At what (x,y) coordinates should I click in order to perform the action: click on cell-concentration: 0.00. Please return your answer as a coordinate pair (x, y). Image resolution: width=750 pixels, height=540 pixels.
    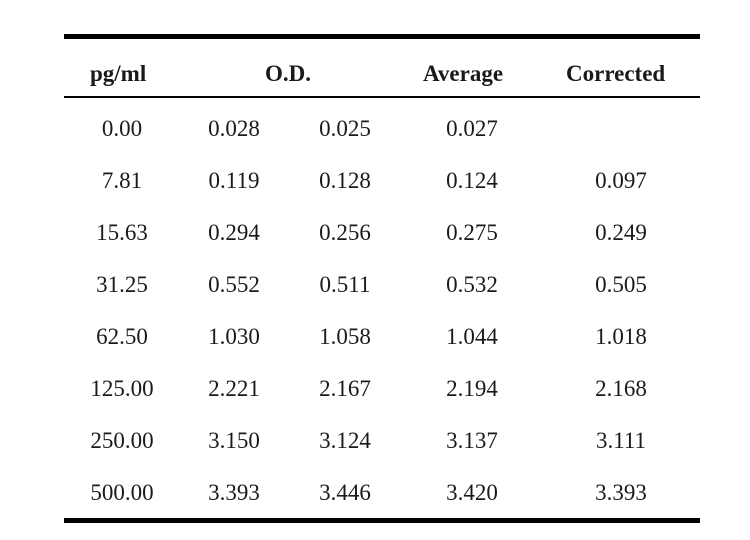
    Looking at the image, I should click on (122, 128).